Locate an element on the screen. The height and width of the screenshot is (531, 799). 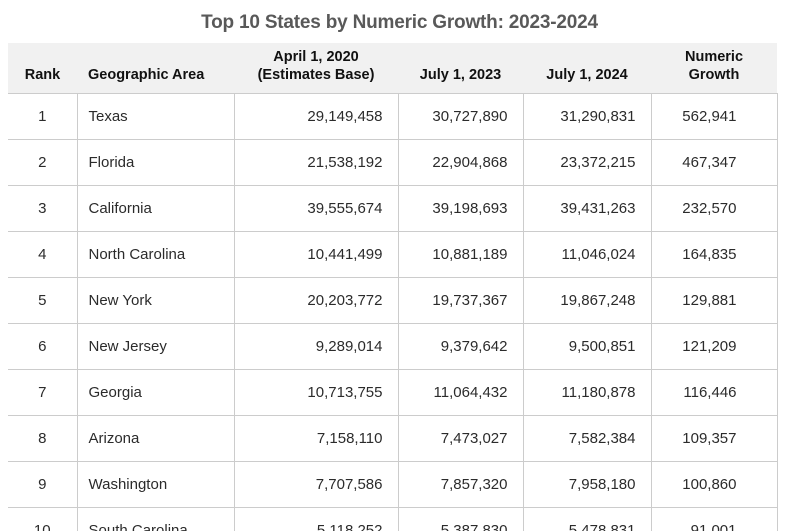
rank-cell: 8 is located at coordinates (42, 438).